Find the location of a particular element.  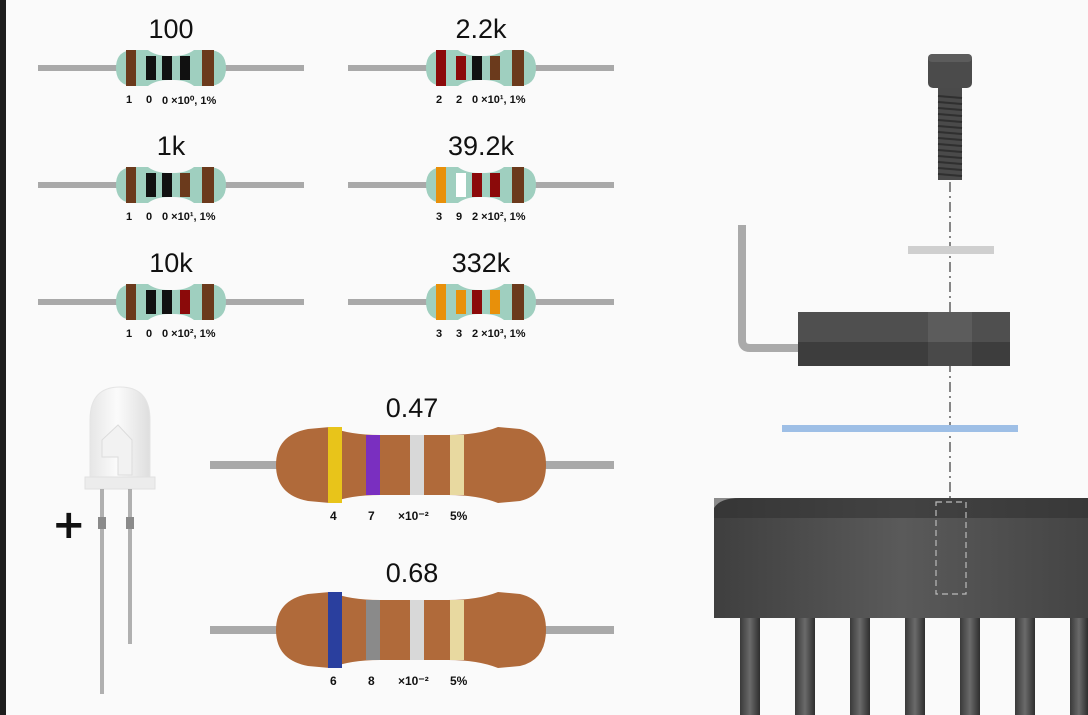

resistor-value-label: 39.2k is located at coordinates (481, 146).